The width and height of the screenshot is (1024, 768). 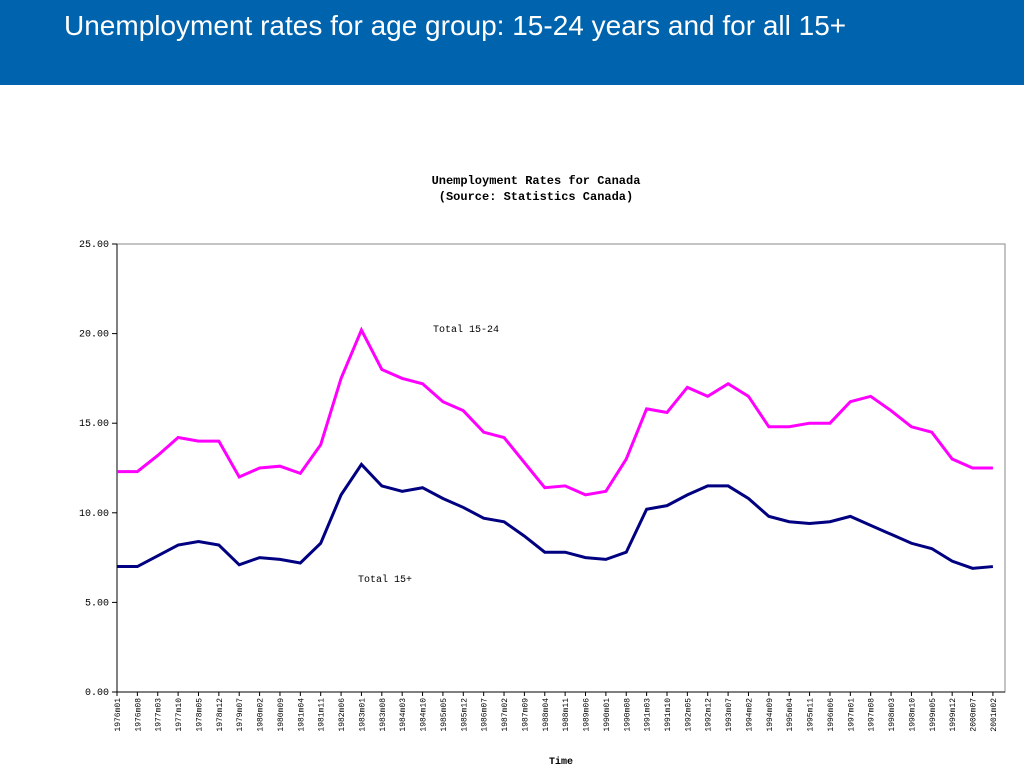 What do you see at coordinates (94, 514) in the screenshot?
I see `y-tick-label: 10.00` at bounding box center [94, 514].